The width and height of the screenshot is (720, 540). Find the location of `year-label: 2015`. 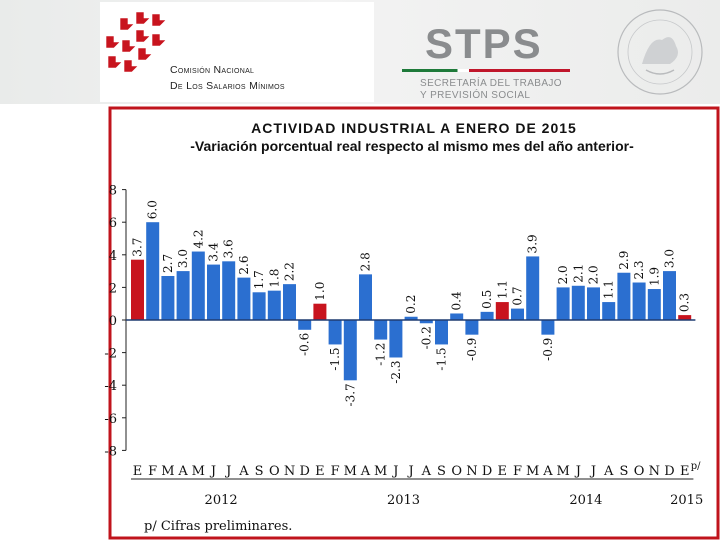

year-label: 2015 is located at coordinates (686, 500).